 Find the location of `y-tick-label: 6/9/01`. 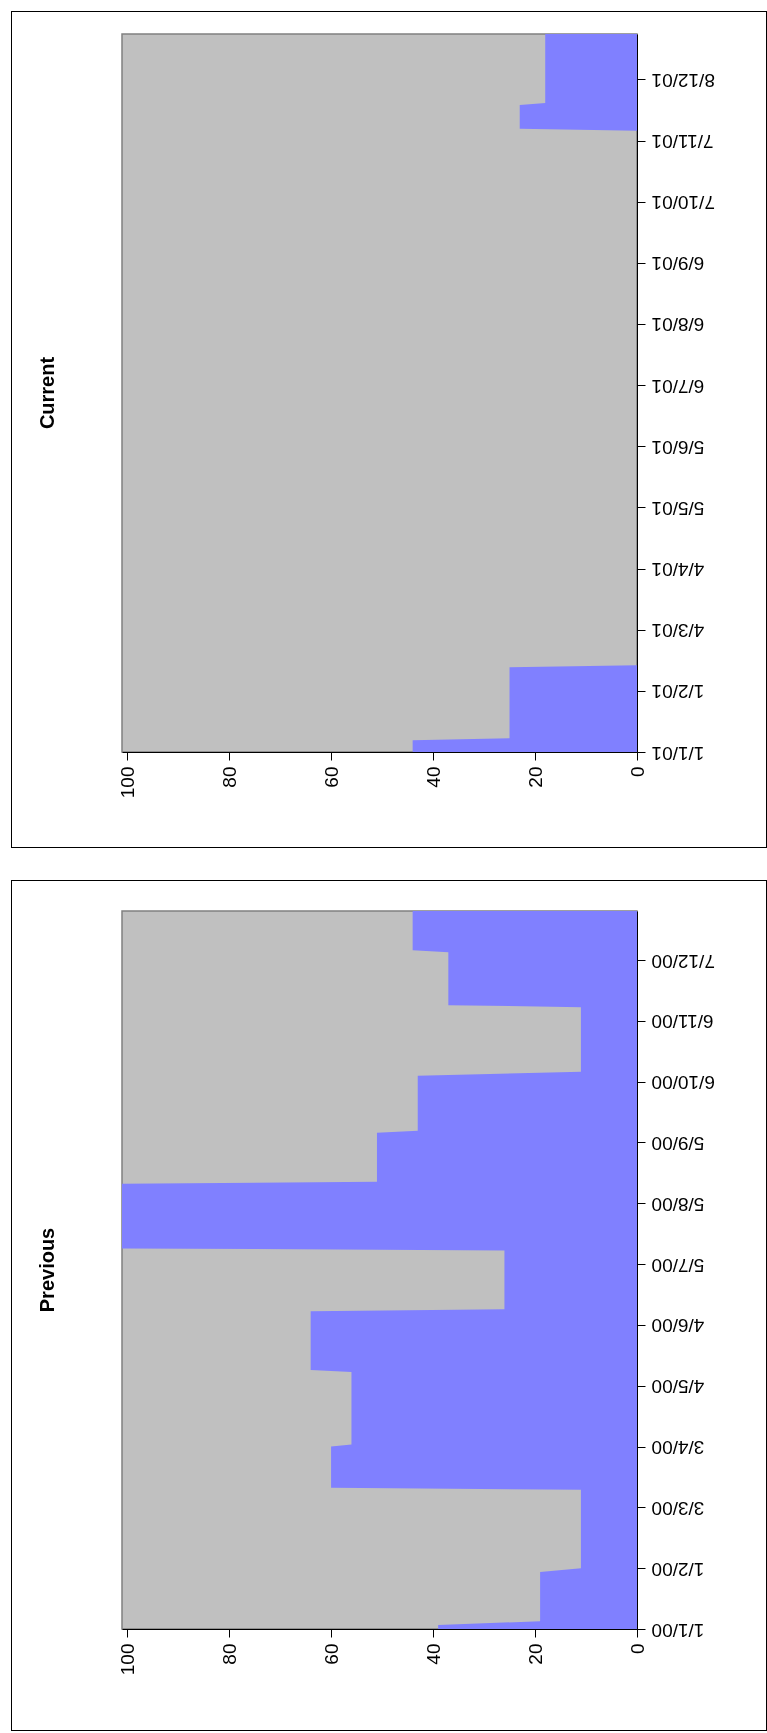

y-tick-label: 6/9/01 is located at coordinates (678, 264).